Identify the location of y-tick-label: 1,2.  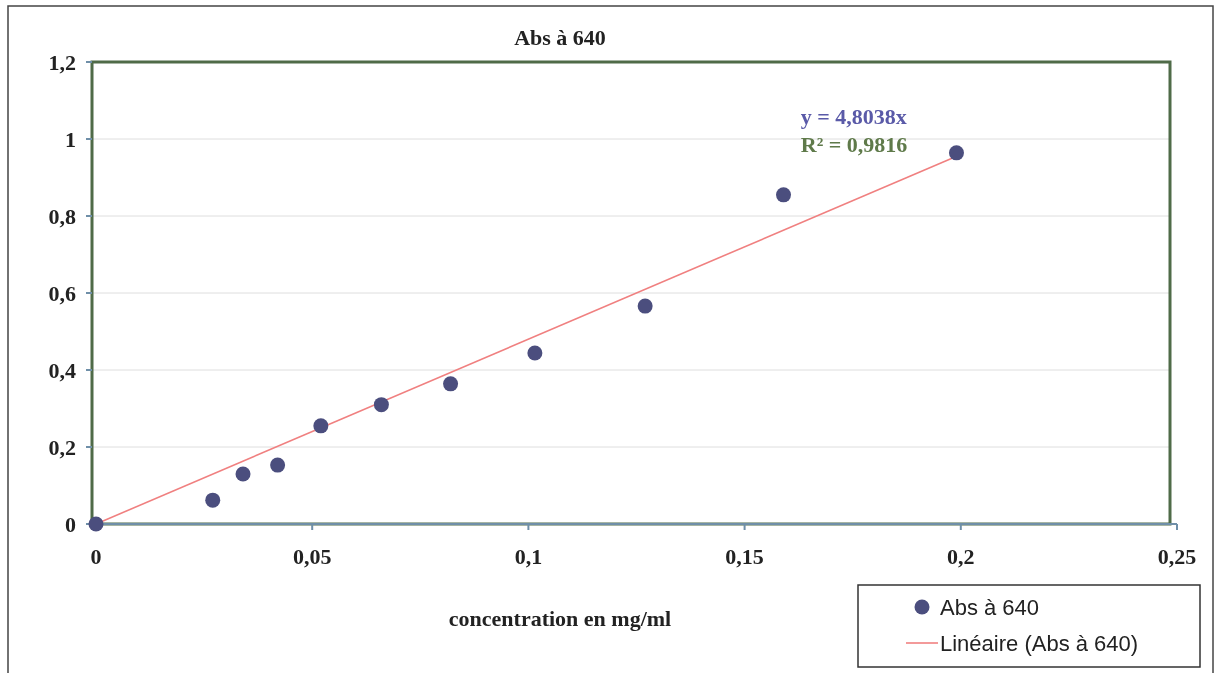
(62, 62).